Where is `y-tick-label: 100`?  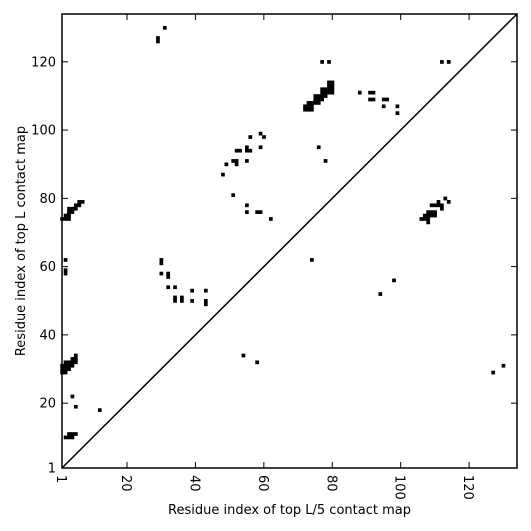 y-tick-label: 100 is located at coordinates (43, 131).